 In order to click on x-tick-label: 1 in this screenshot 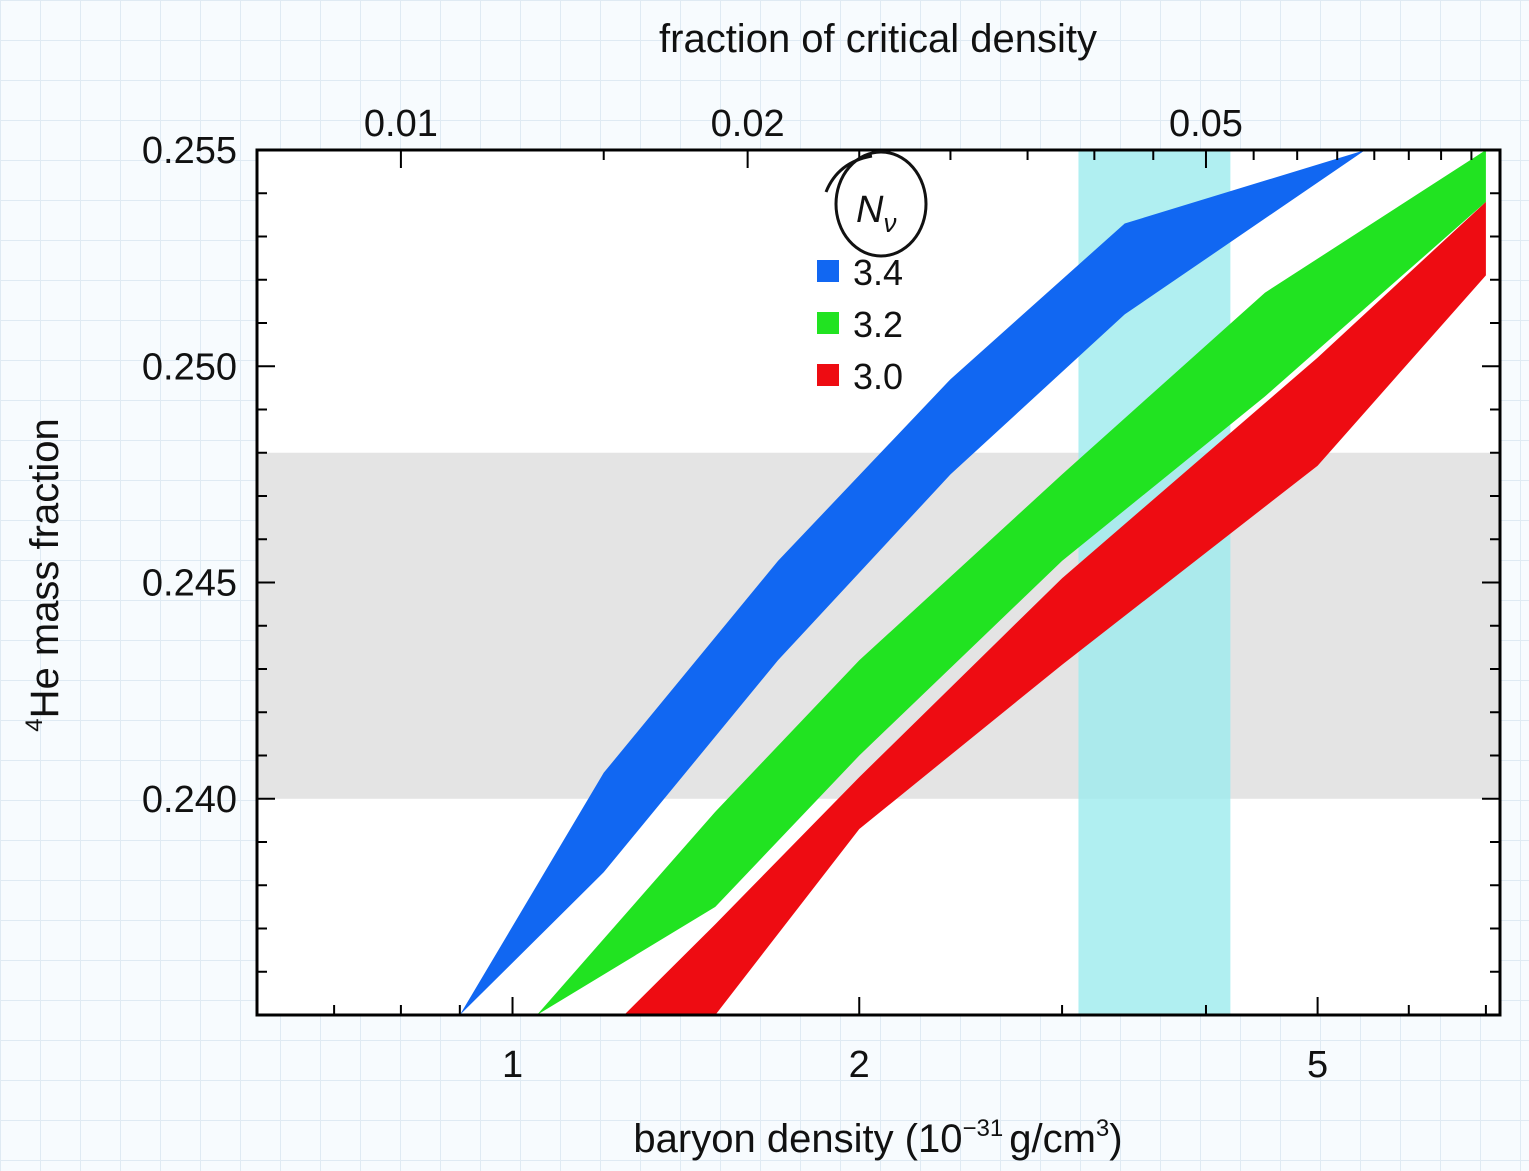, I will do `click(512, 1065)`.